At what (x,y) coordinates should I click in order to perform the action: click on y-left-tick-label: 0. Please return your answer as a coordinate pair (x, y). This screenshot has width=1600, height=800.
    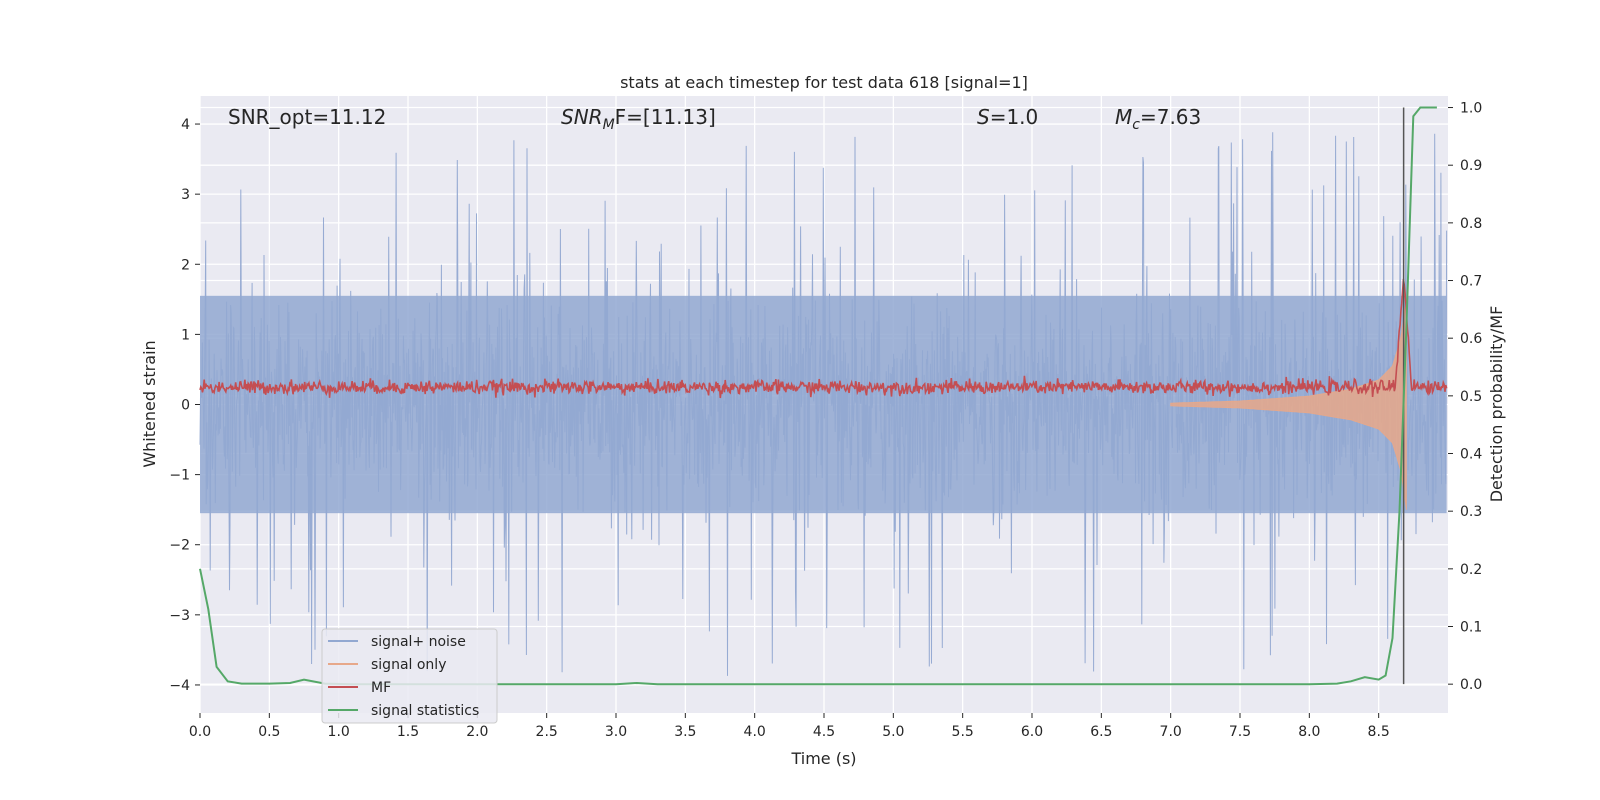
    Looking at the image, I should click on (185, 406).